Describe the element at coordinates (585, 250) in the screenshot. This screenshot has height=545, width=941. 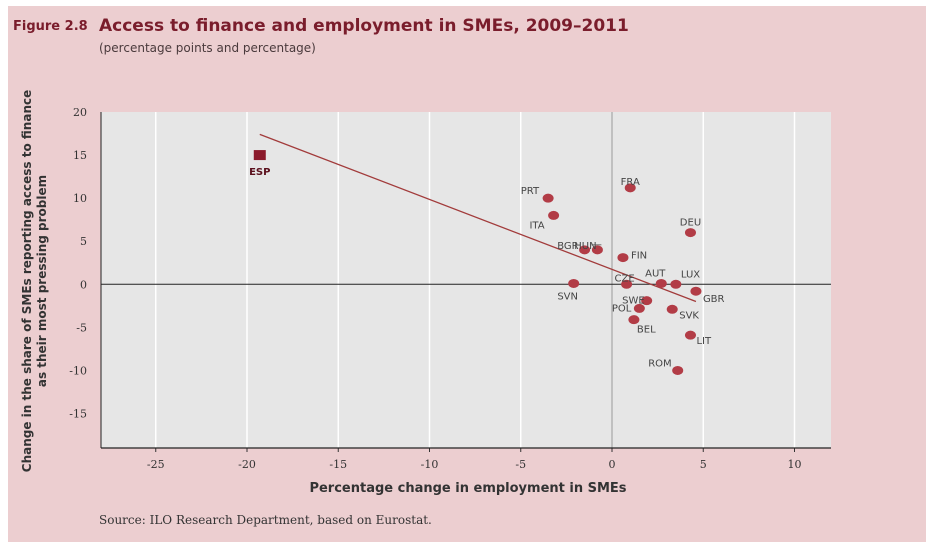
I see `data-point-bgr` at that location.